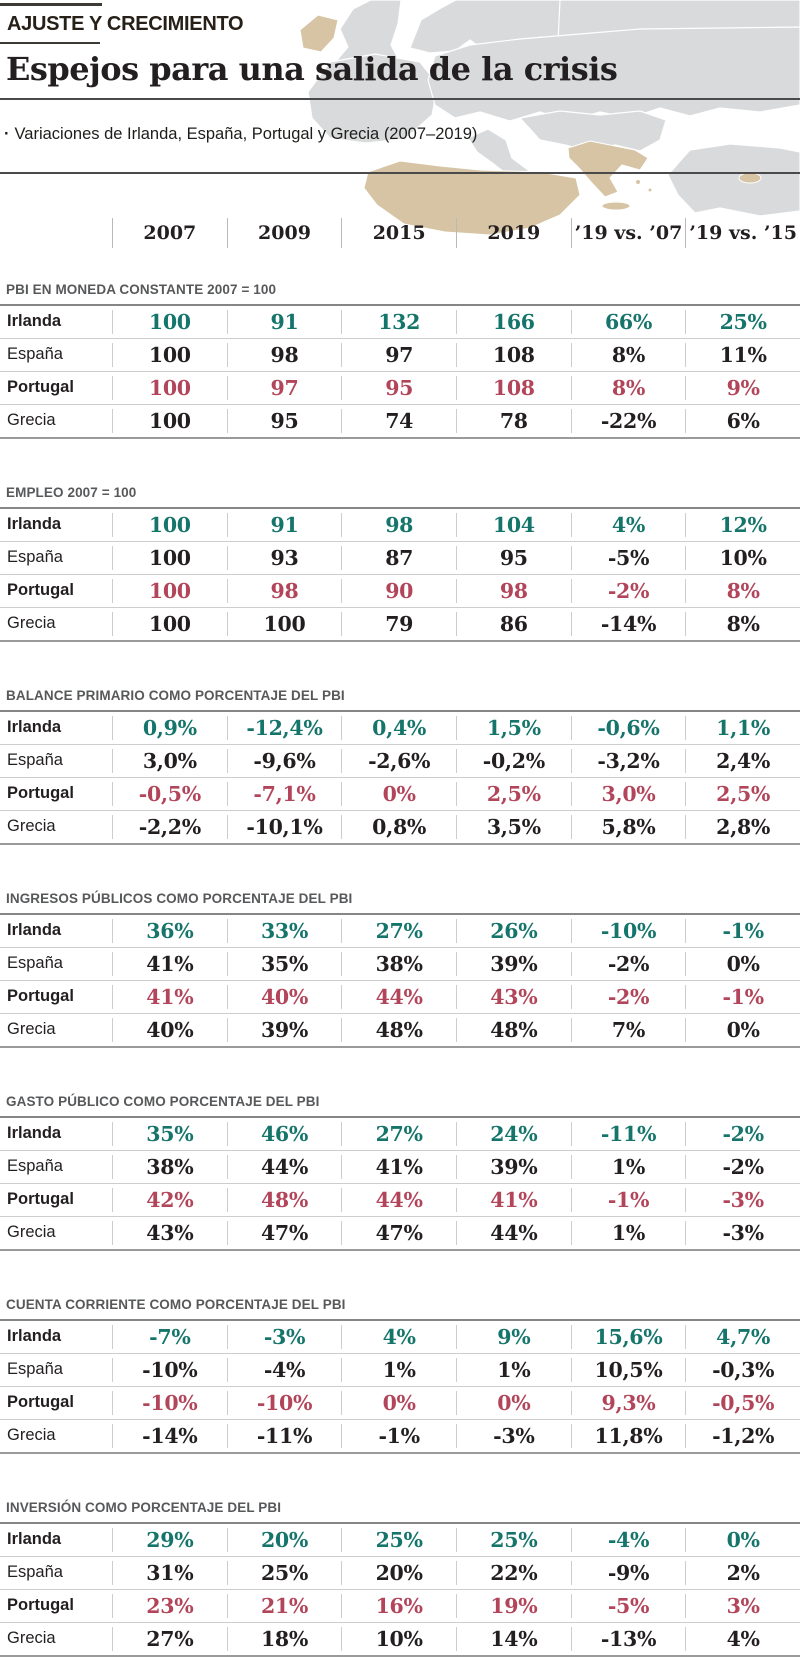 This screenshot has height=1678, width=800. Describe the element at coordinates (34, 930) in the screenshot. I see `country-label: Irlanda` at that location.